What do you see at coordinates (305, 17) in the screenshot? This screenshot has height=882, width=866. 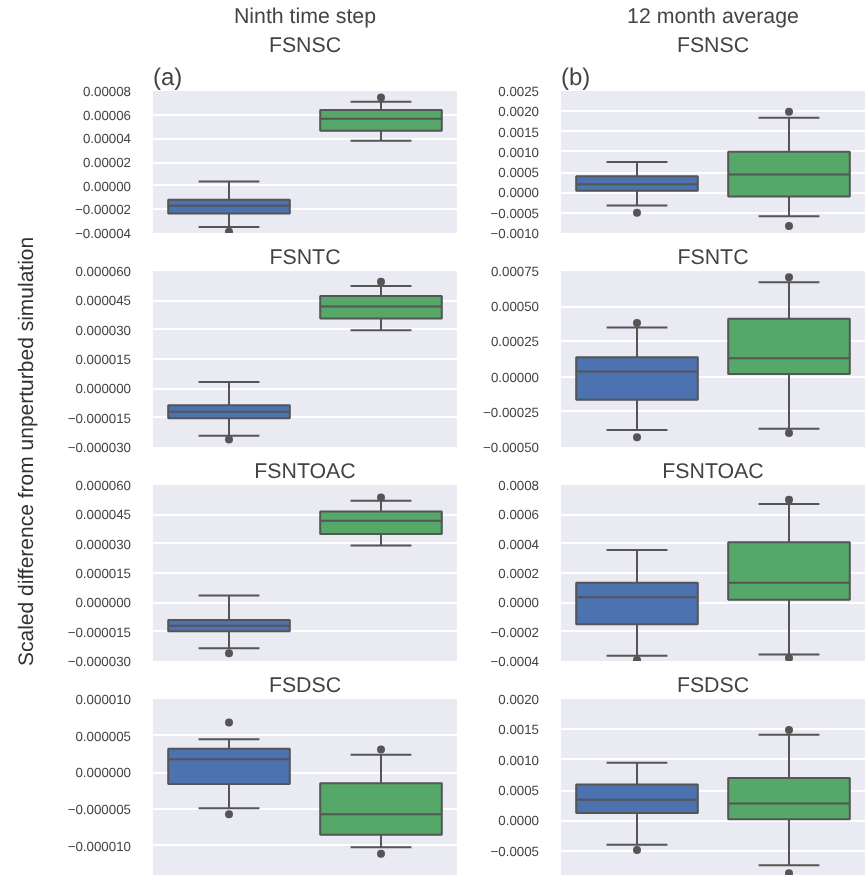 I see `chart-subtitle: Ninth time step` at bounding box center [305, 17].